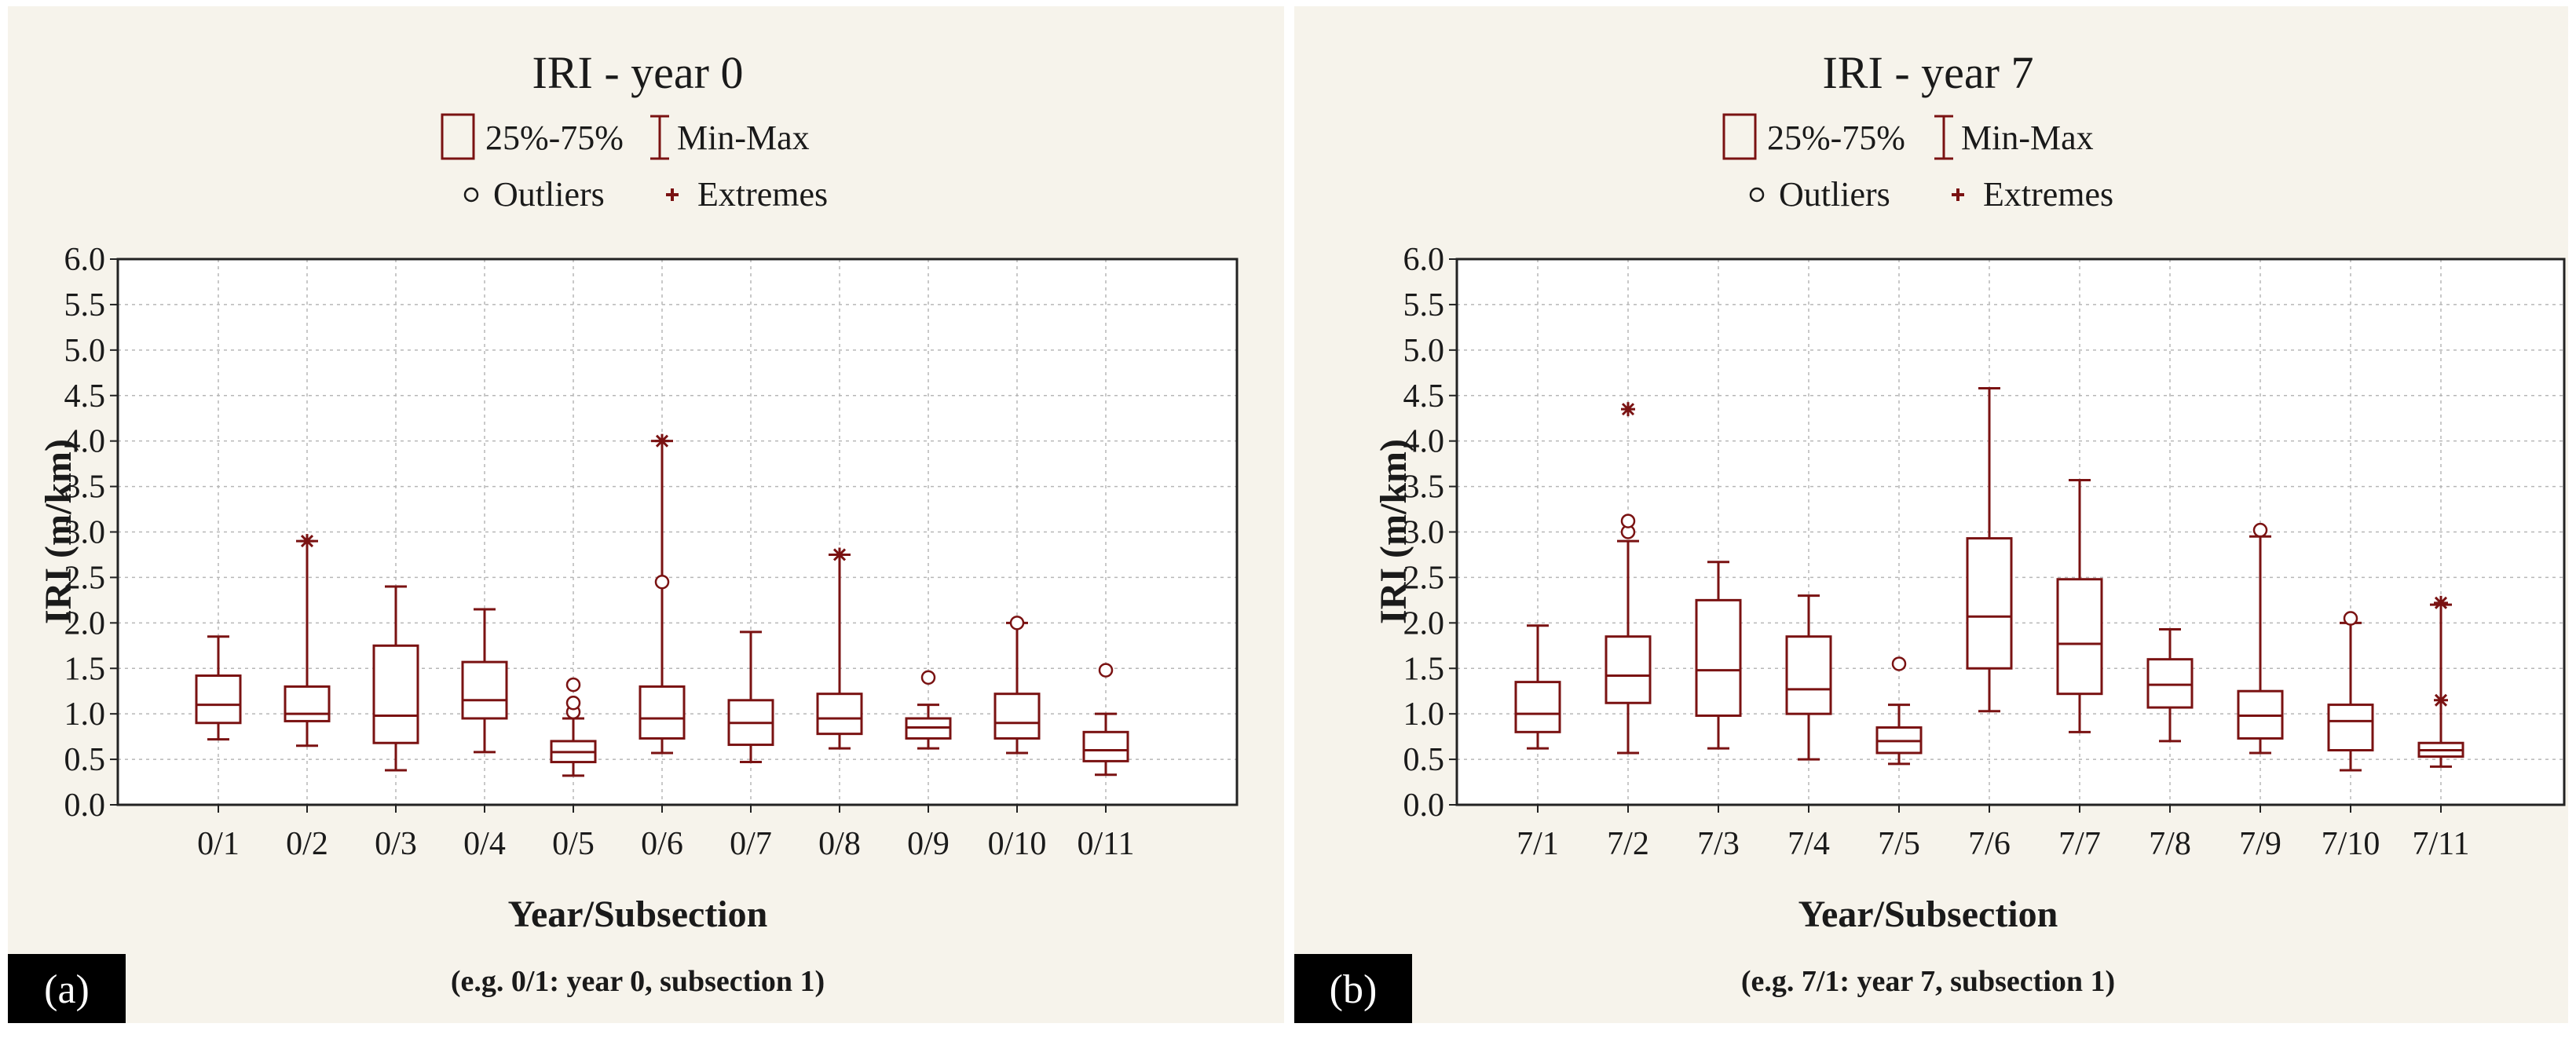 This screenshot has height=1038, width=2576. What do you see at coordinates (396, 844) in the screenshot?
I see `x-tick-label-0-3: 0/3` at bounding box center [396, 844].